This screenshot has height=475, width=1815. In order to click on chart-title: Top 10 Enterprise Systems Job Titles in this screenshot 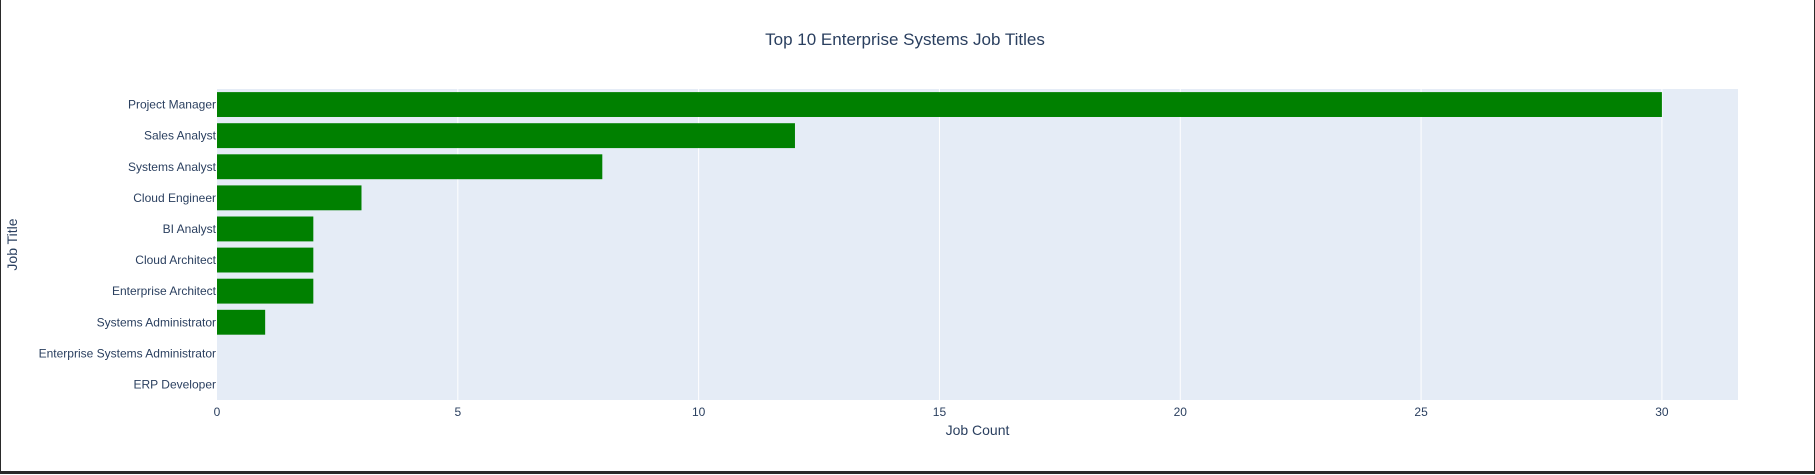, I will do `click(905, 39)`.